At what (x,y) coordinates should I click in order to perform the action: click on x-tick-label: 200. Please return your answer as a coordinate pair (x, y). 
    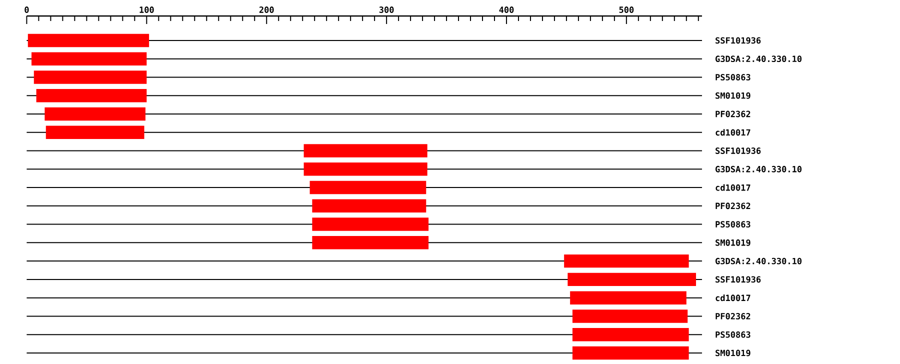
    Looking at the image, I should click on (266, 9).